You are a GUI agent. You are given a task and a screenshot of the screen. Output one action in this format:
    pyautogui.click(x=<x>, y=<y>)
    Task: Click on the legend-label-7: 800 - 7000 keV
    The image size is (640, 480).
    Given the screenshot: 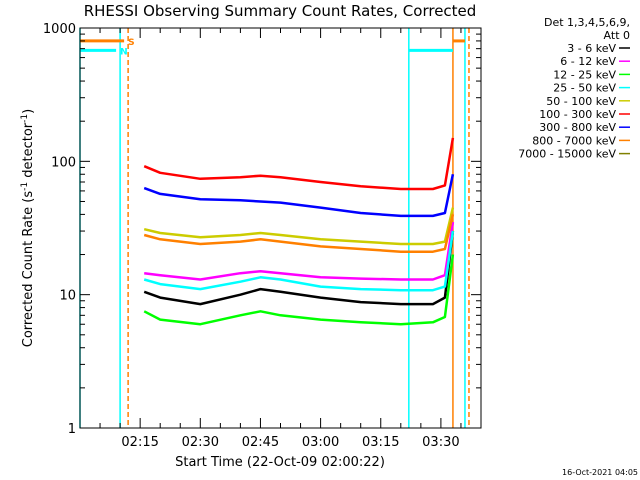 What is the action you would take?
    pyautogui.click(x=574, y=140)
    